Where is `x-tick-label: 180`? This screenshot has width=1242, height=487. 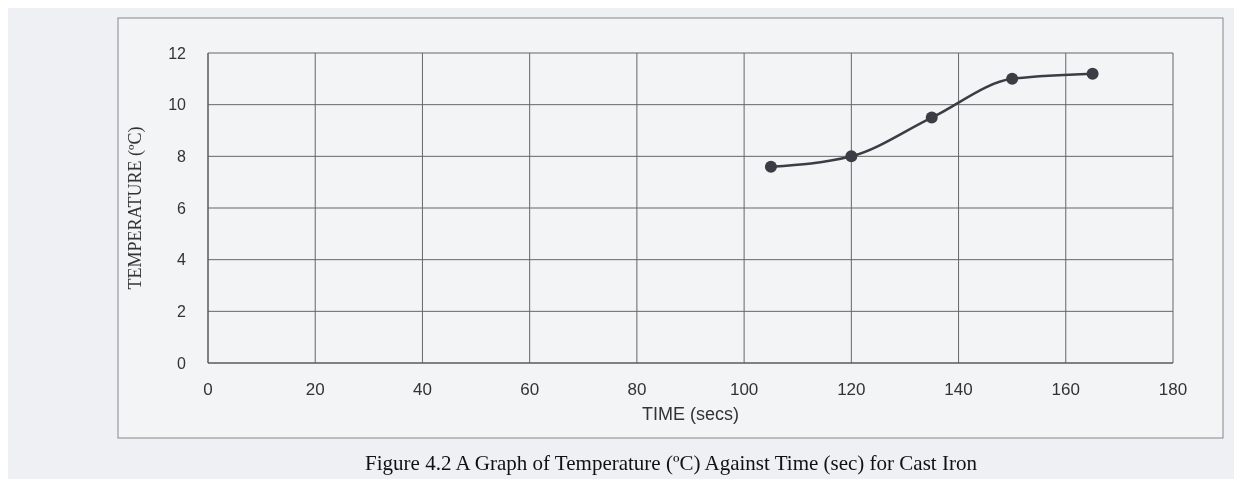 x-tick-label: 180 is located at coordinates (1173, 389).